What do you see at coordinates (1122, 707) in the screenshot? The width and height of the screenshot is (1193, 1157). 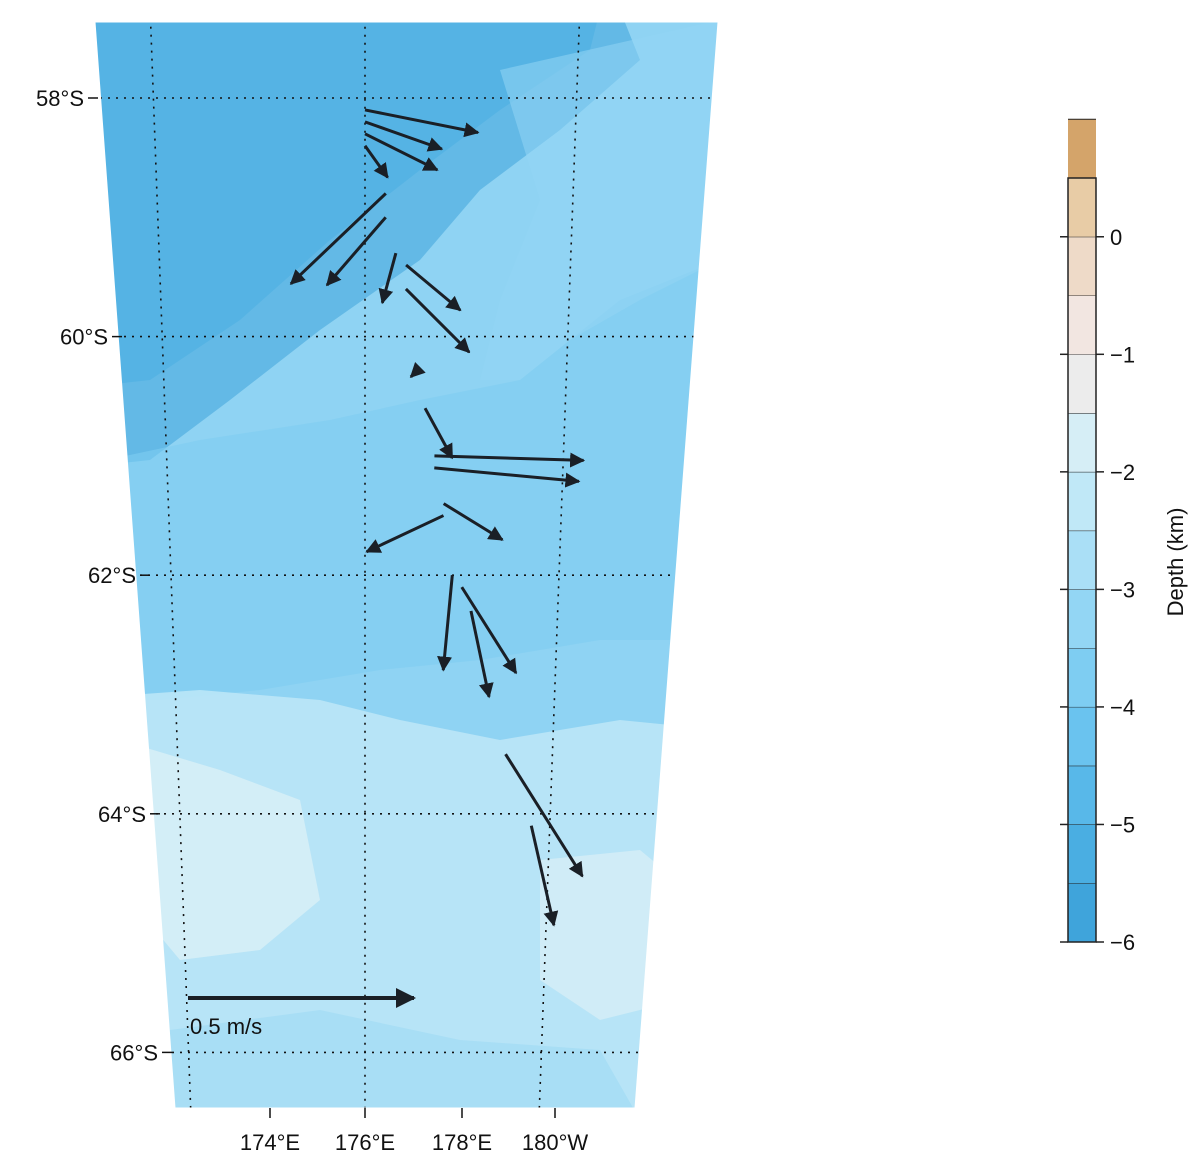 I see `colorbar-tick-label: −4` at bounding box center [1122, 707].